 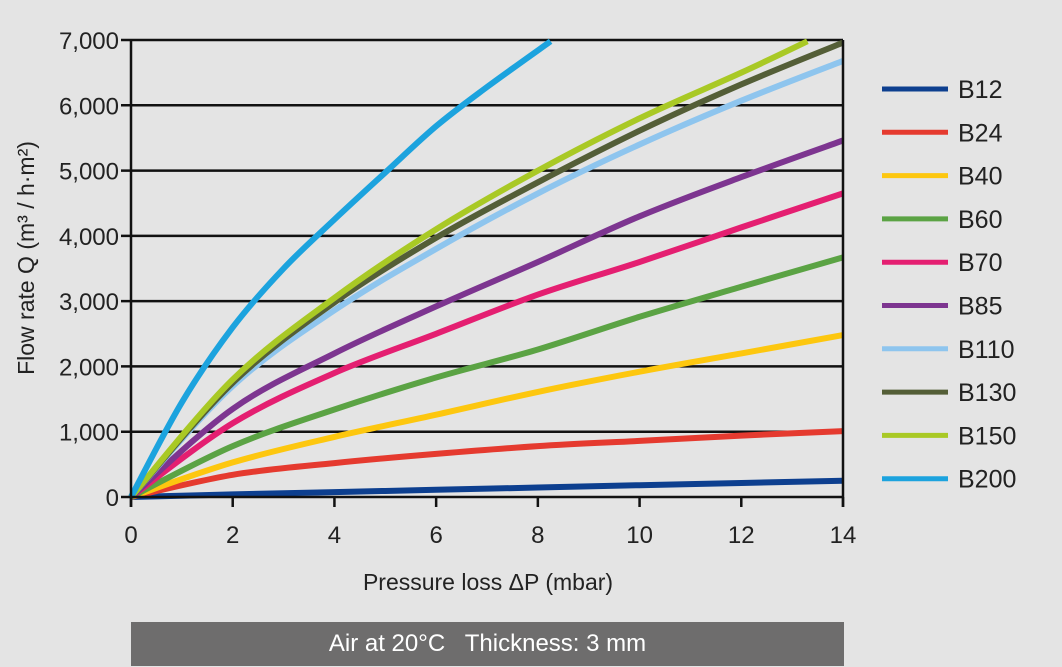 What do you see at coordinates (987, 436) in the screenshot?
I see `legend-label-b150: B150` at bounding box center [987, 436].